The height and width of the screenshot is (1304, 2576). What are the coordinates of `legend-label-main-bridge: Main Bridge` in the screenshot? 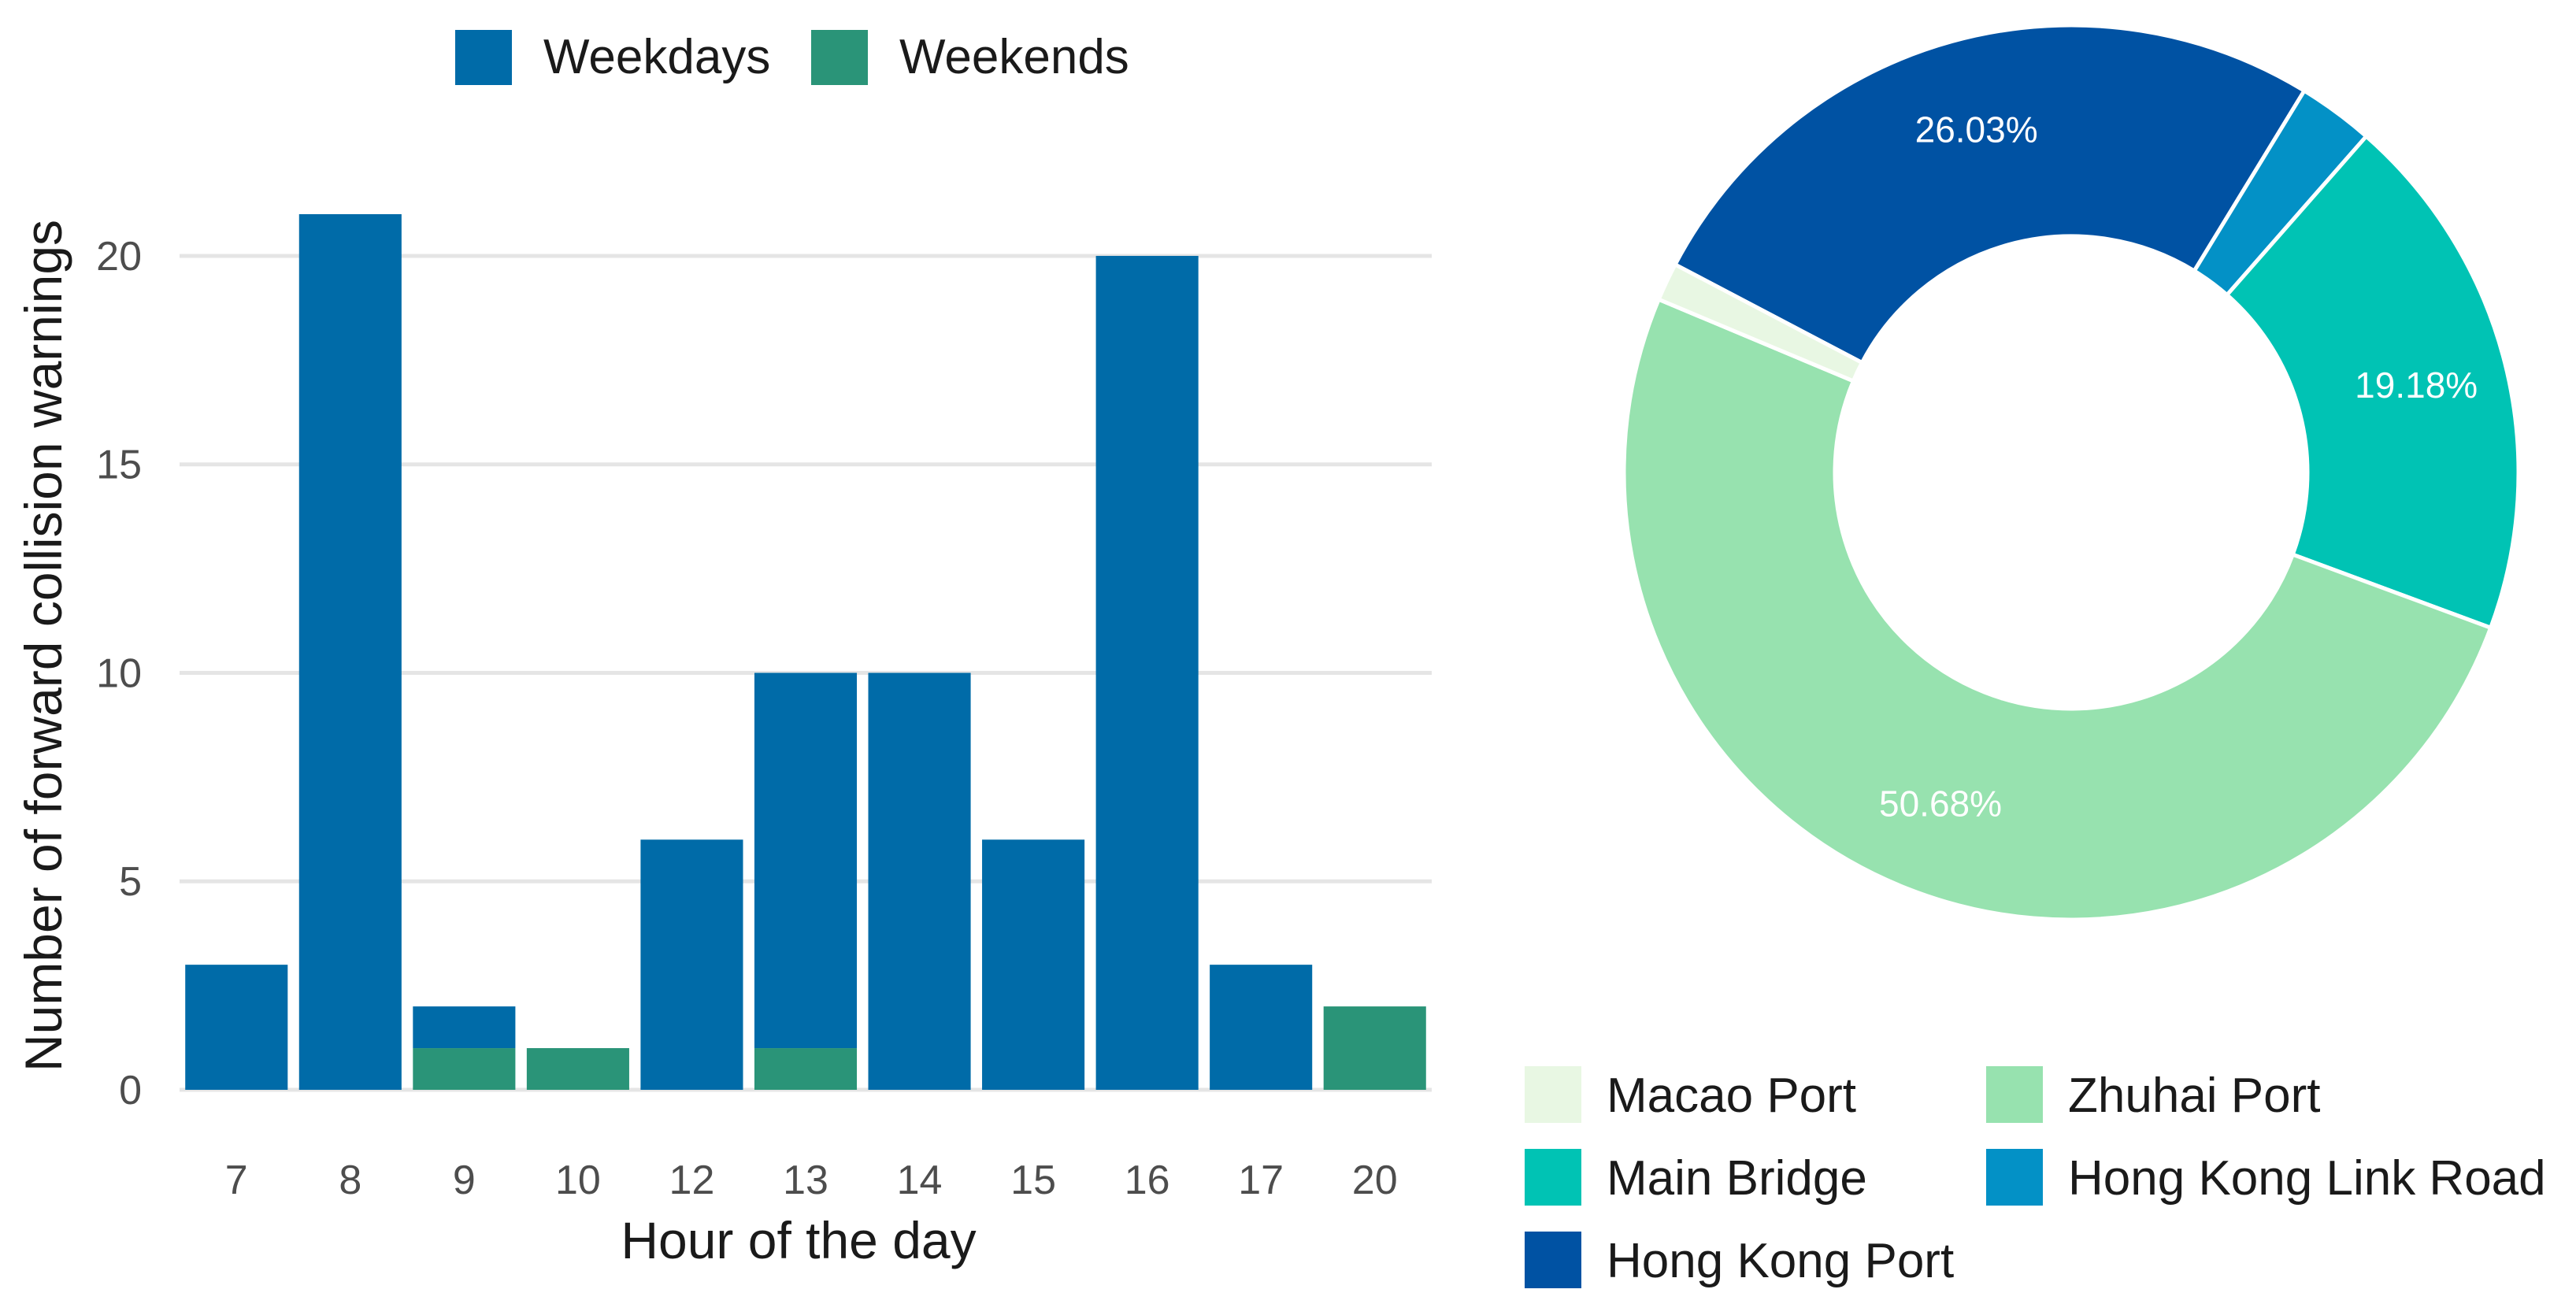 It's located at (1737, 1178).